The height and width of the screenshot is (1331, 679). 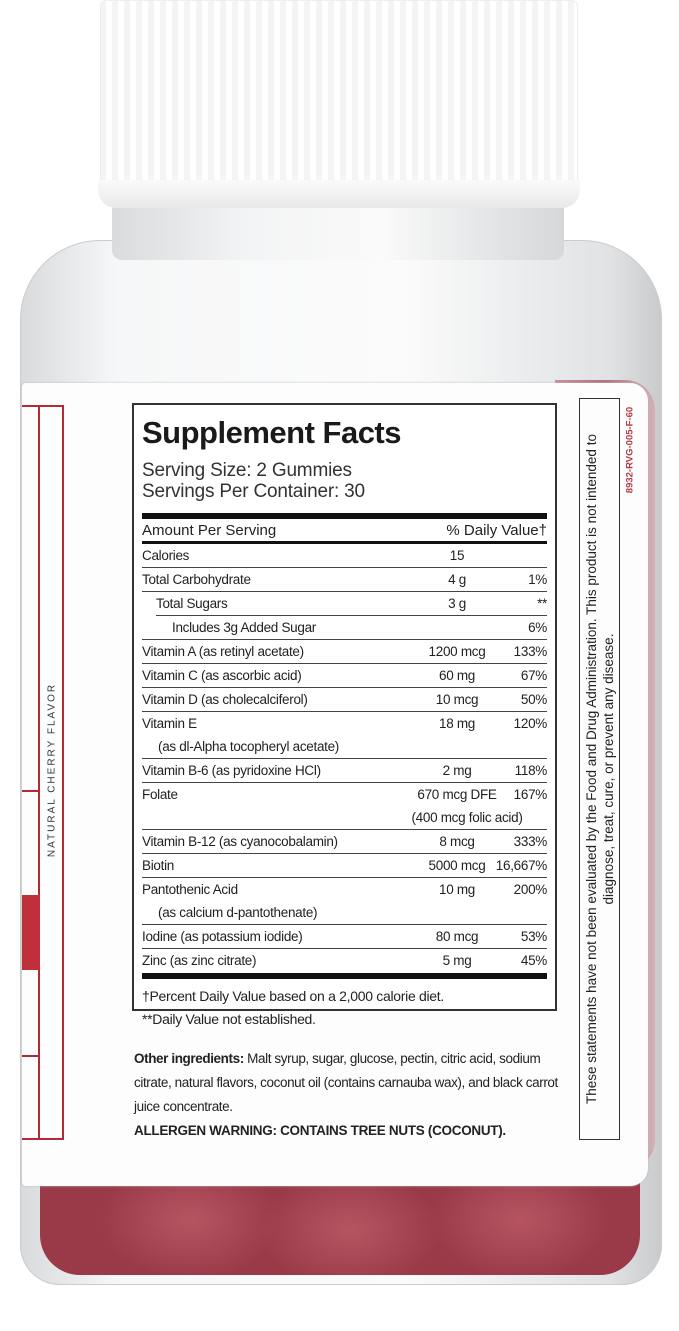 I want to click on nutrient-name: Includes 3g Added Sugar, so click(x=244, y=627).